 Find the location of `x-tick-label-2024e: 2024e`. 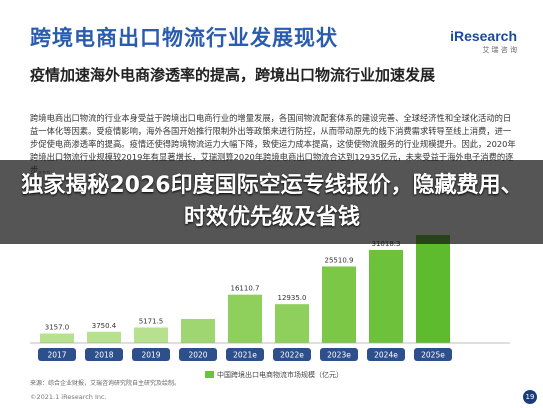

x-tick-label-2024e: 2024e is located at coordinates (386, 355).